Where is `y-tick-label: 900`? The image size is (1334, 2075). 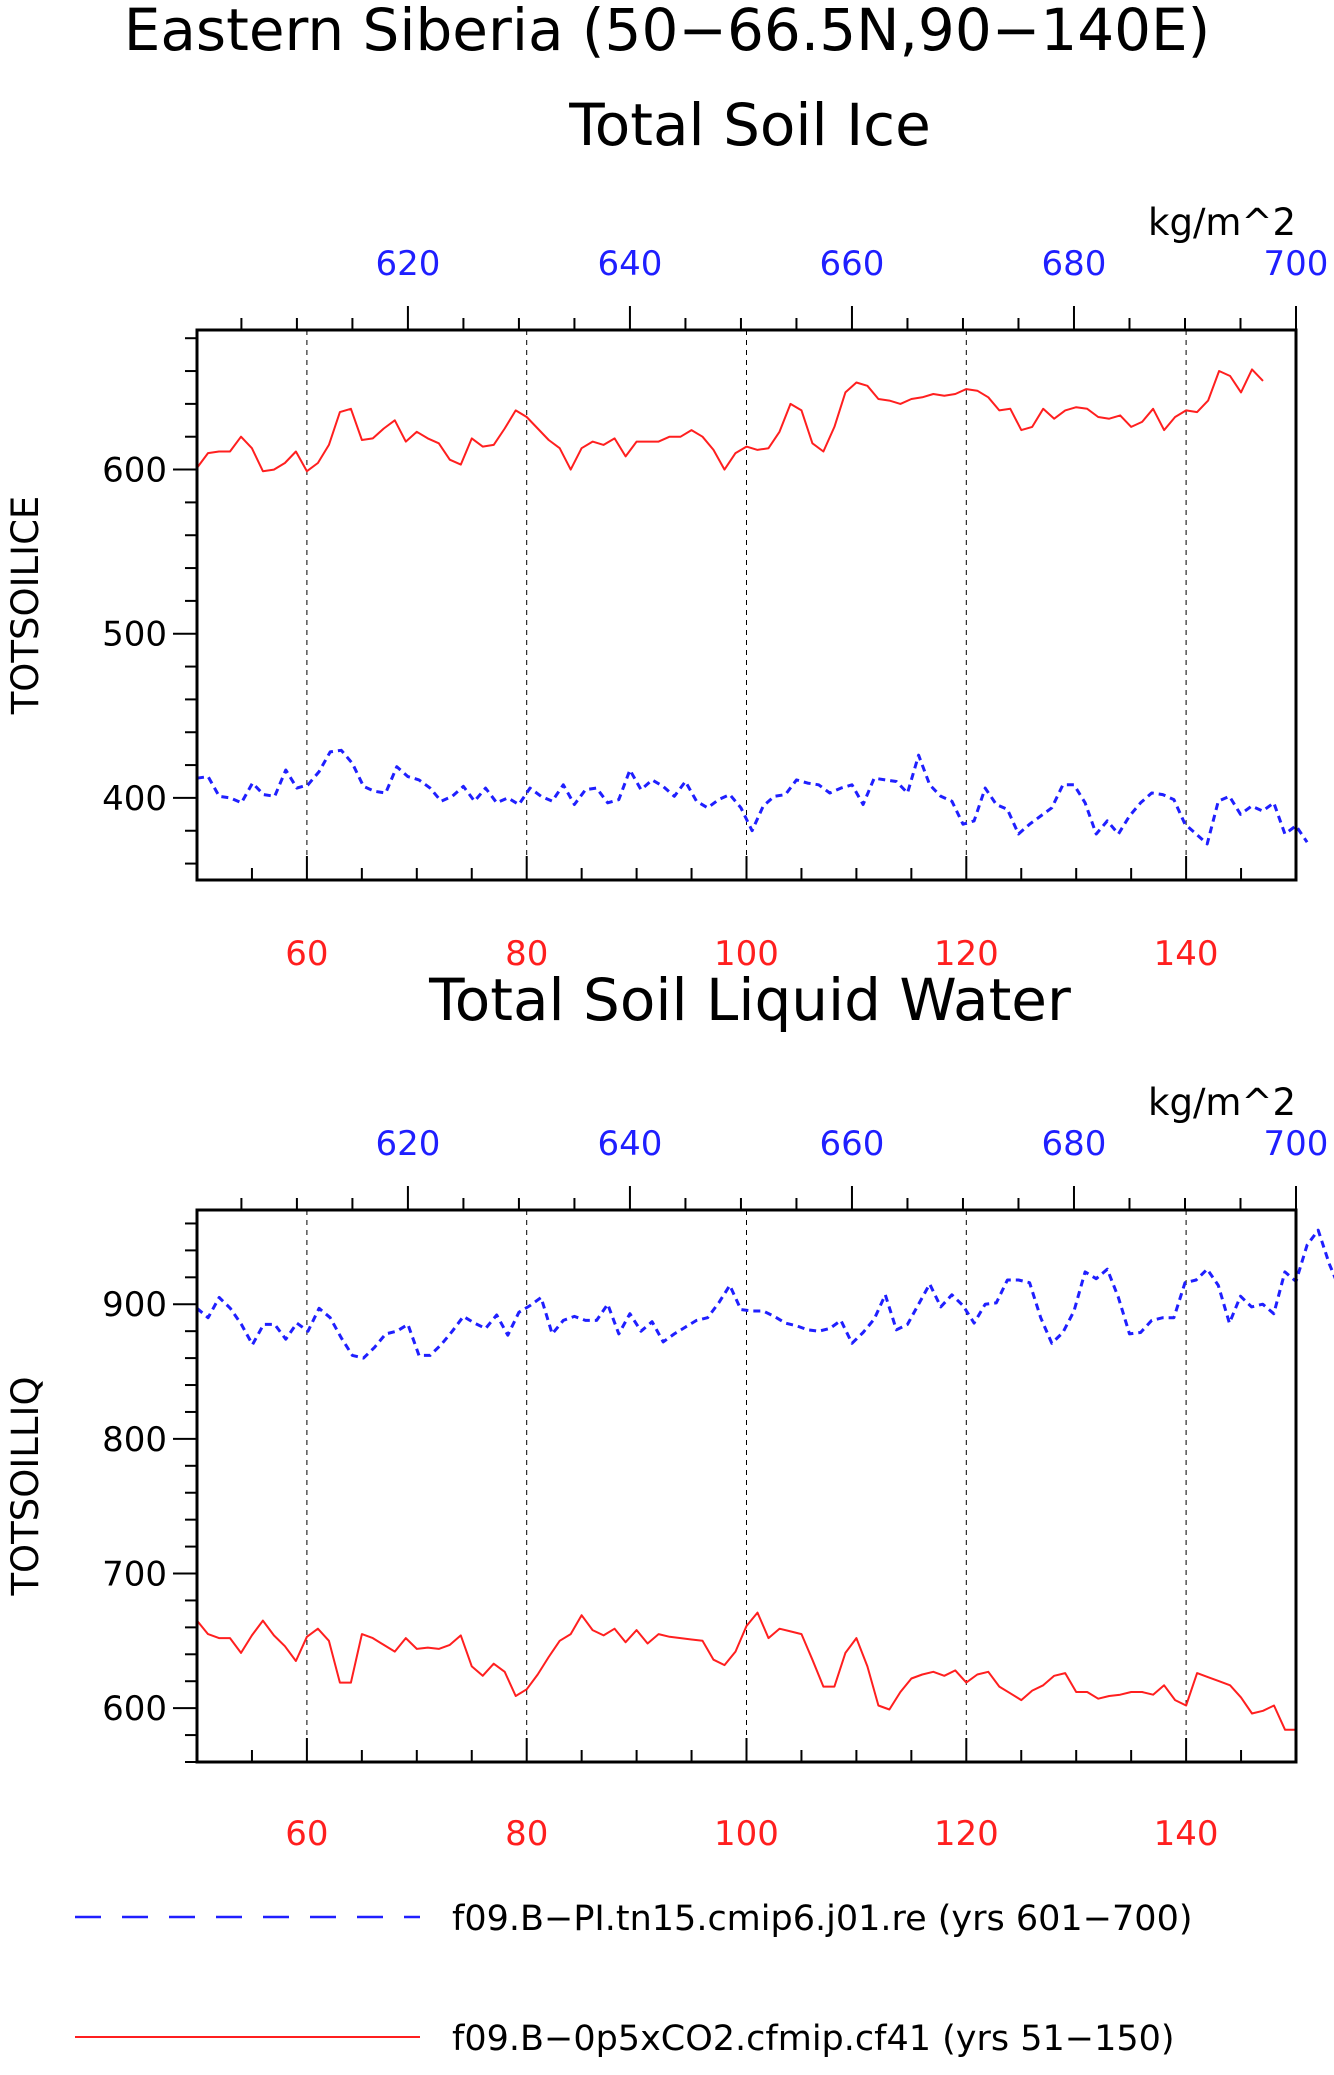
y-tick-label: 900 is located at coordinates (134, 1305).